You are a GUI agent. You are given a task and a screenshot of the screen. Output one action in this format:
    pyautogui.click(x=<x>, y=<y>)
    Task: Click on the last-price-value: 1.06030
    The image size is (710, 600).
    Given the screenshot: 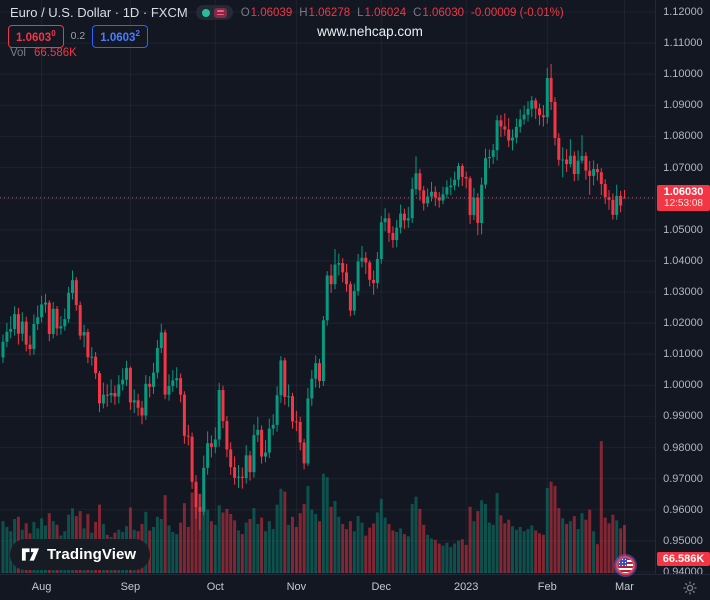 What is the action you would take?
    pyautogui.click(x=683, y=191)
    